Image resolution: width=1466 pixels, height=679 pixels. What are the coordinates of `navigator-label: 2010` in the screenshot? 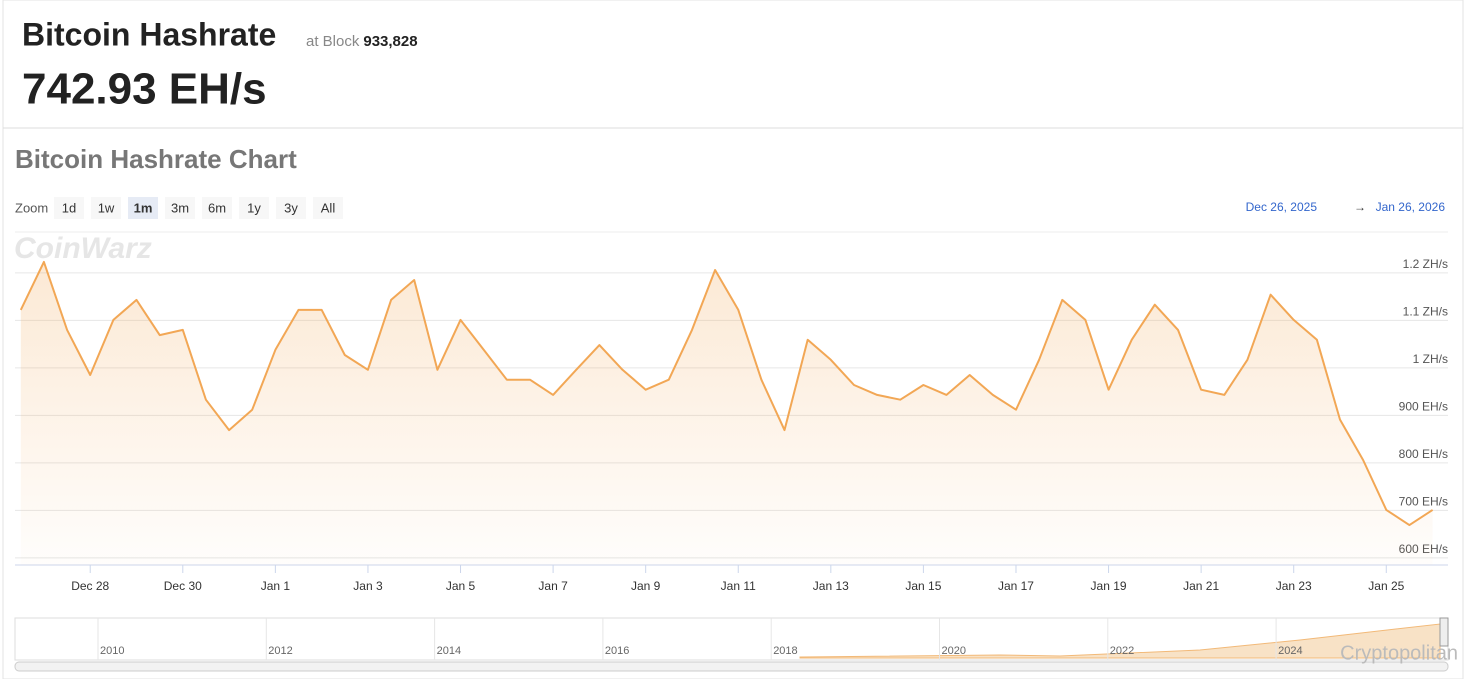 It's located at (112, 651).